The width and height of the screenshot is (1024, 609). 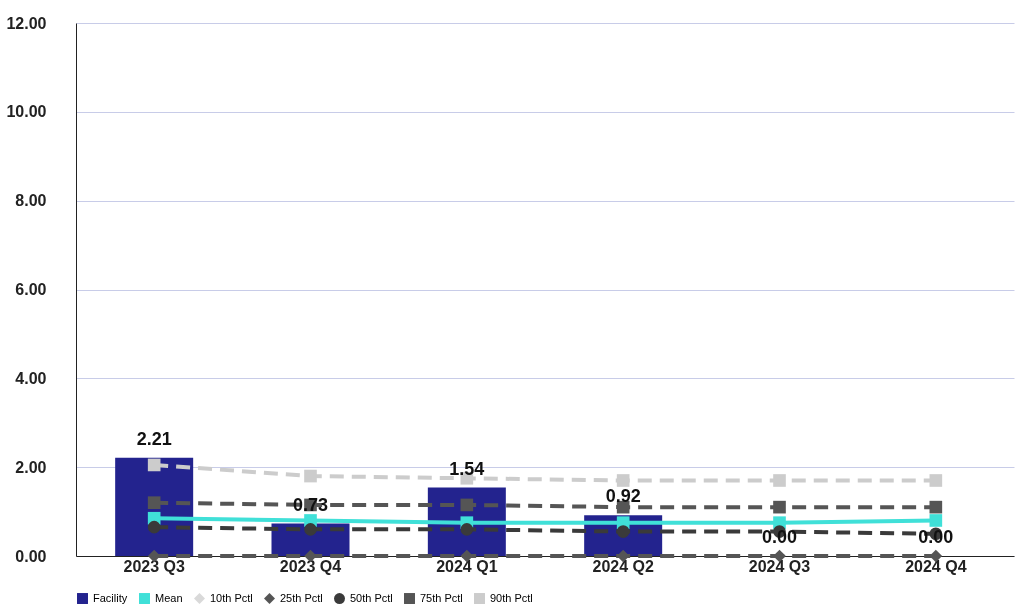 I want to click on legend-label: 10th Pctl, so click(x=231, y=597).